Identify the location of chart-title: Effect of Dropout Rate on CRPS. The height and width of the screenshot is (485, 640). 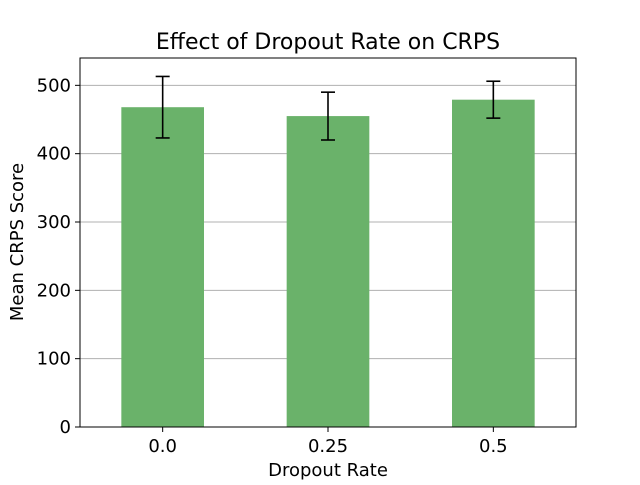
(328, 42).